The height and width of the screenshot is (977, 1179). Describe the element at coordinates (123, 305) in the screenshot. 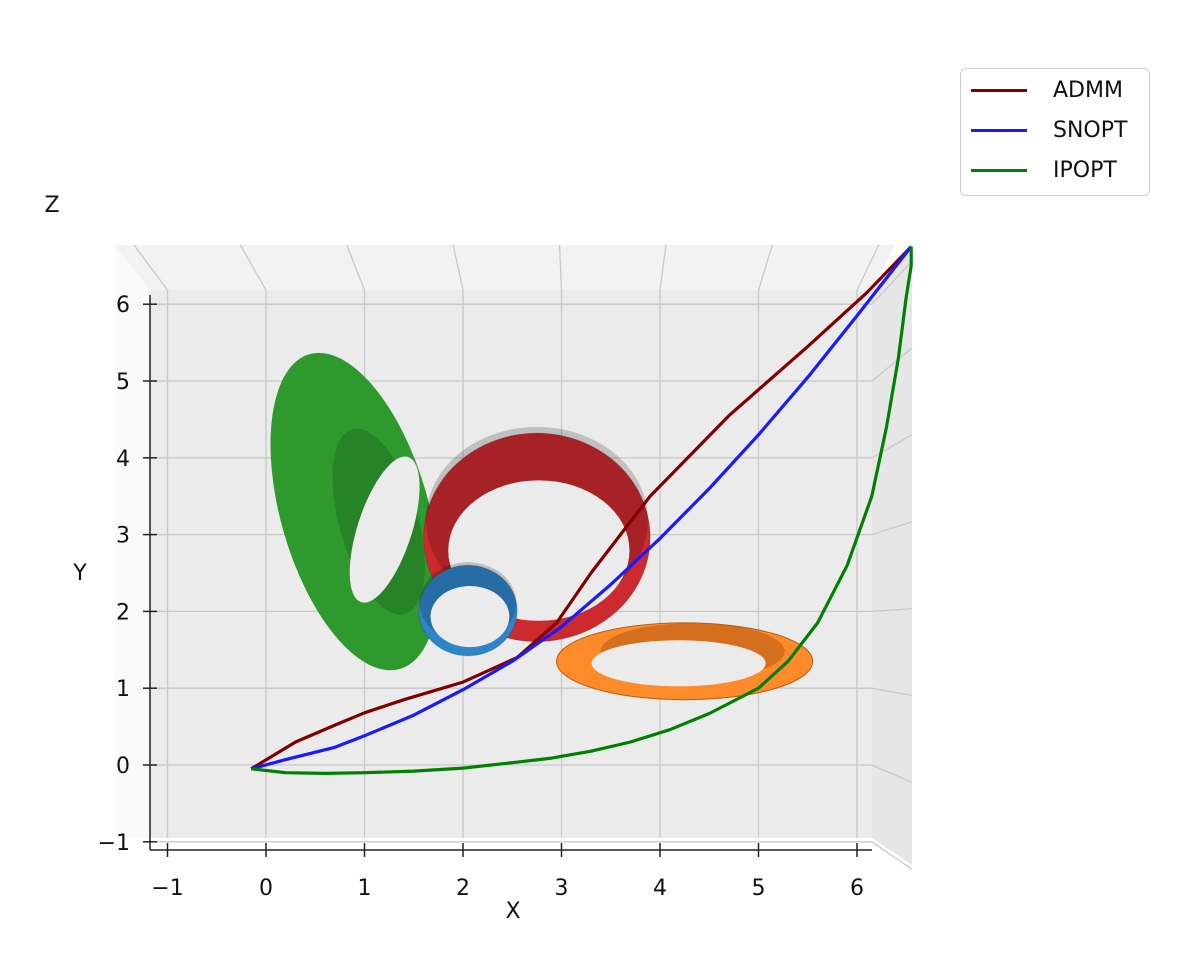

I see `y-tick-label: 6` at that location.